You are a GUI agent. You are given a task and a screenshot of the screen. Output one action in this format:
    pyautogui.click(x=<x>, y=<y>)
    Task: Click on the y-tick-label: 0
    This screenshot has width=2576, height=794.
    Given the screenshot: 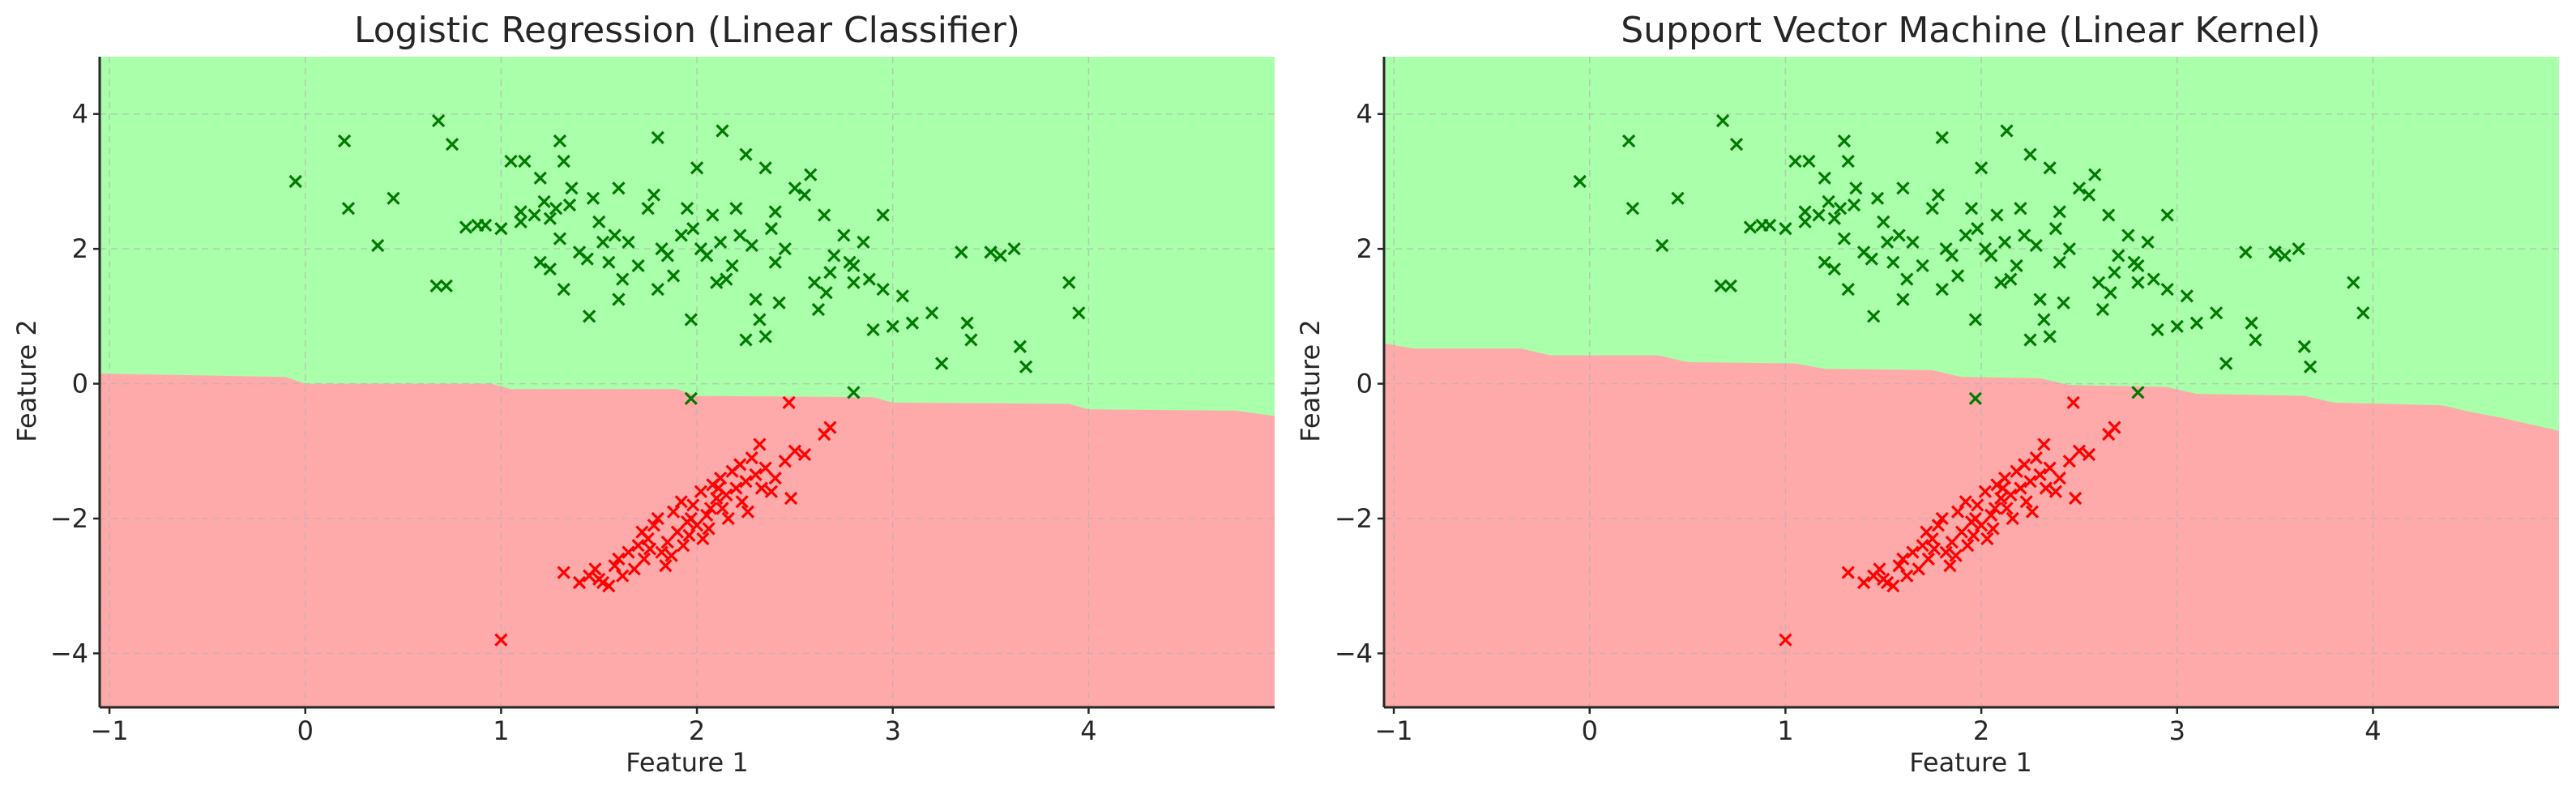 What is the action you would take?
    pyautogui.click(x=1364, y=384)
    